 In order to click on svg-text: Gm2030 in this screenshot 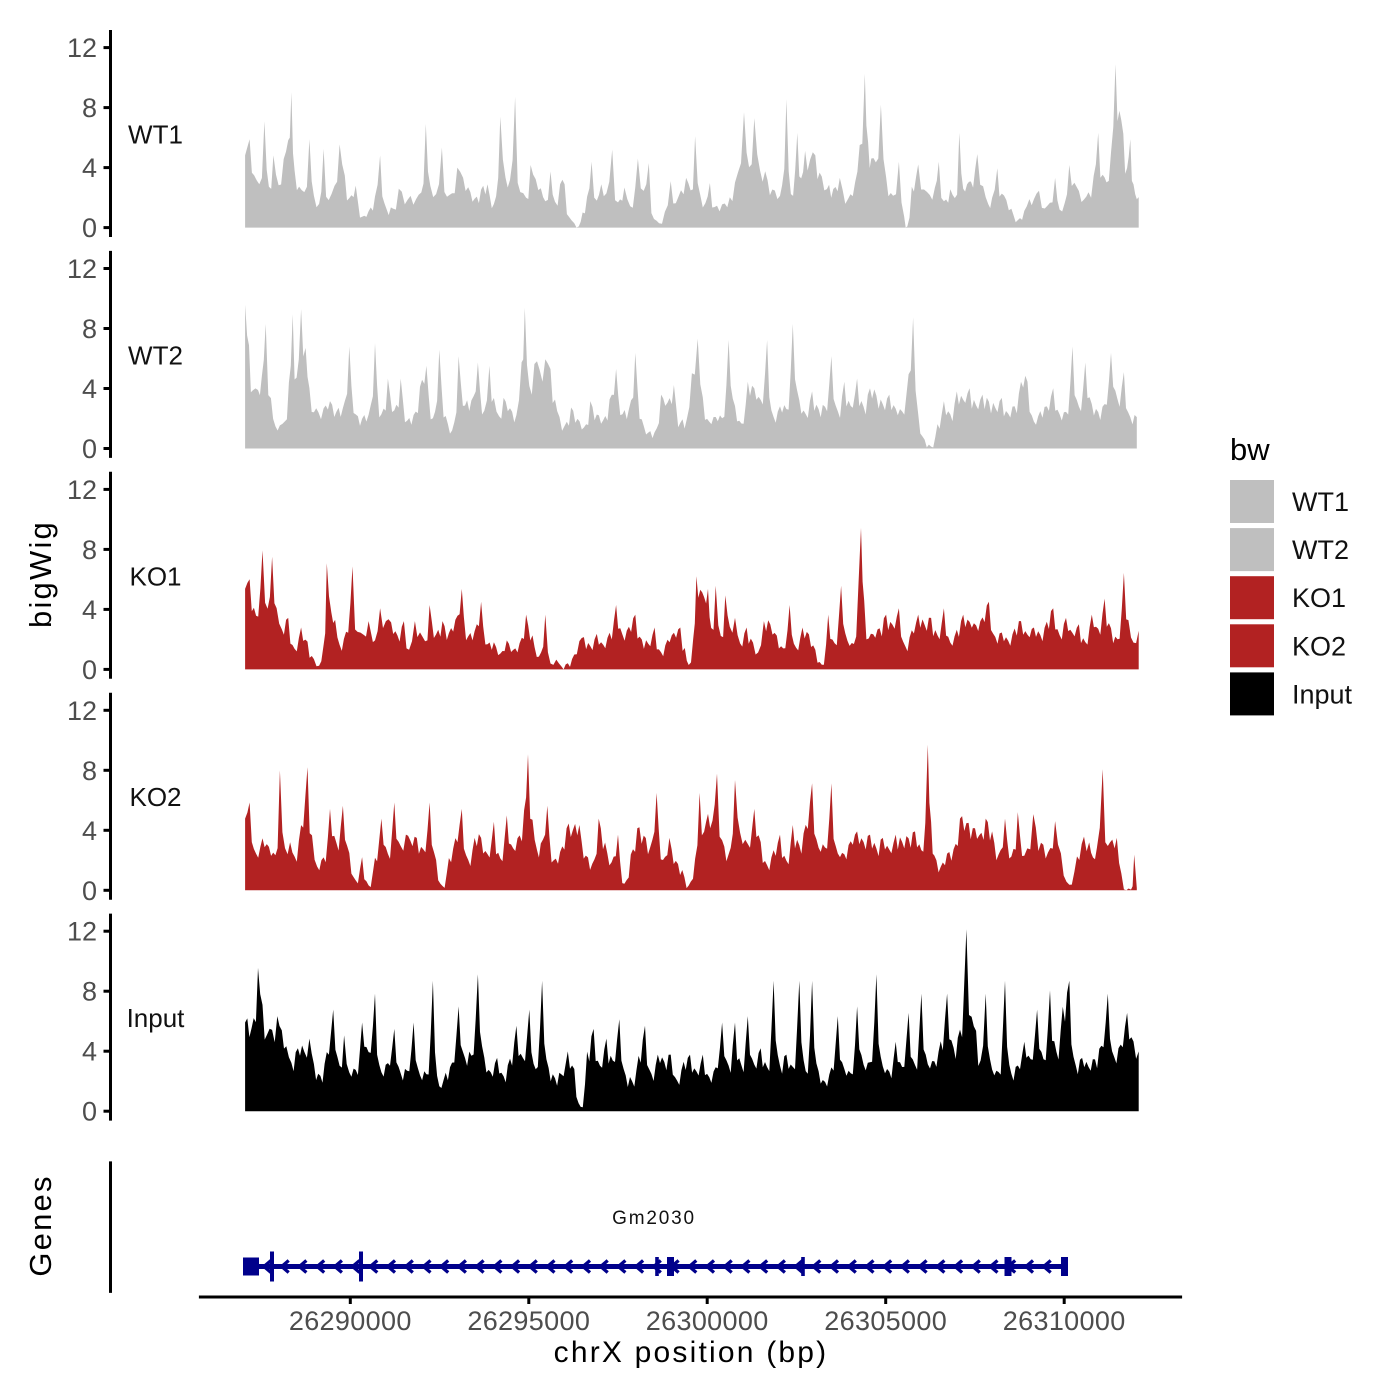, I will do `click(654, 1218)`.